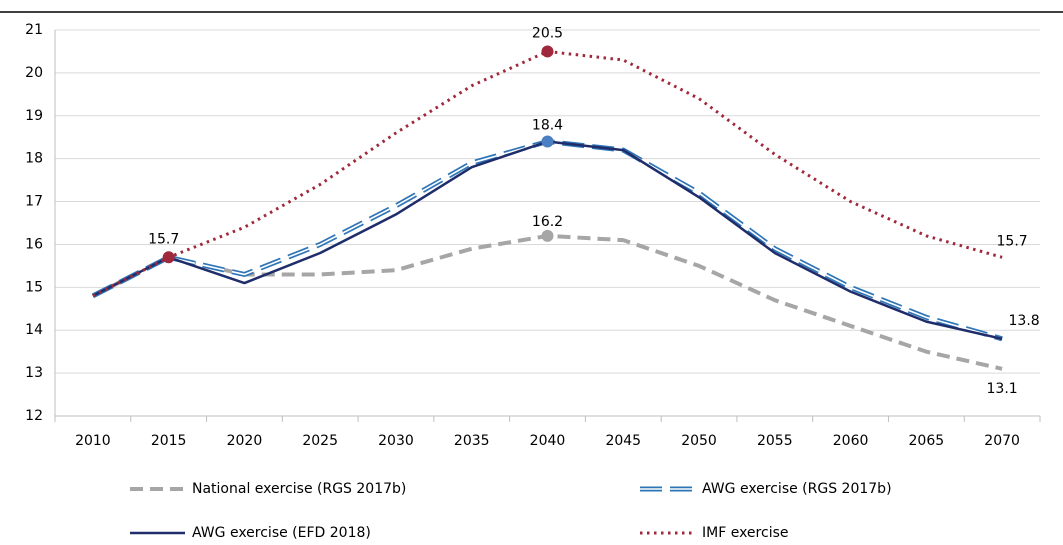 This screenshot has height=545, width=1063. What do you see at coordinates (797, 489) in the screenshot?
I see `legend-label: AWG exercise (RGS 2017b)` at bounding box center [797, 489].